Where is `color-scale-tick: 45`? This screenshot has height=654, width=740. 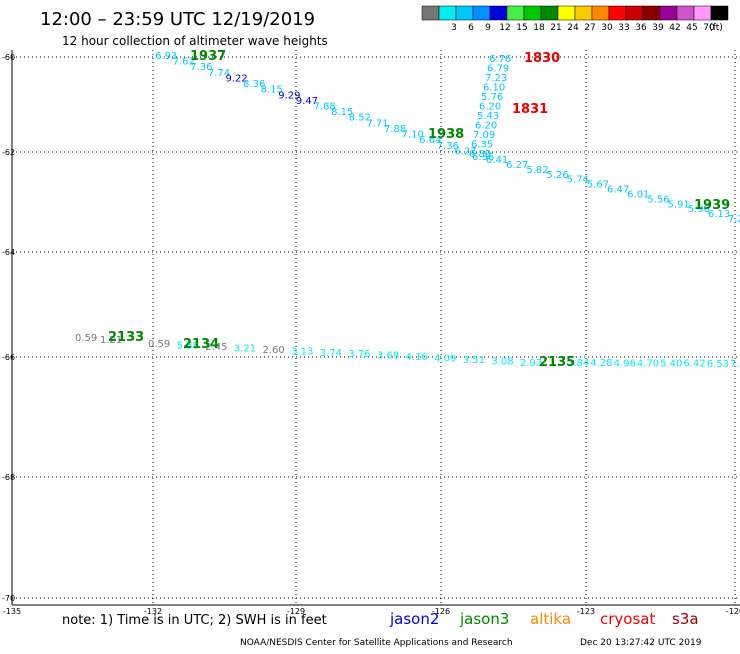
color-scale-tick: 45 is located at coordinates (691, 28).